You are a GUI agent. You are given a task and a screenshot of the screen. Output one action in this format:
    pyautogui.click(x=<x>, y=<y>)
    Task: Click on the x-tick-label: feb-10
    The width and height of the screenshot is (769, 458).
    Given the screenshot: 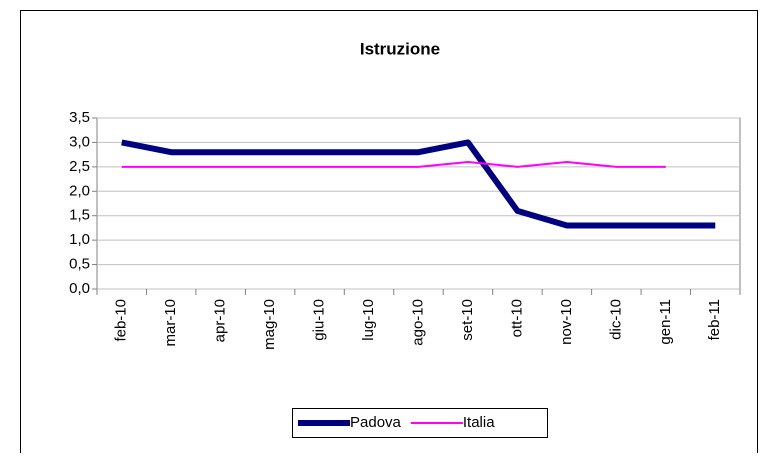 What is the action you would take?
    pyautogui.click(x=121, y=320)
    